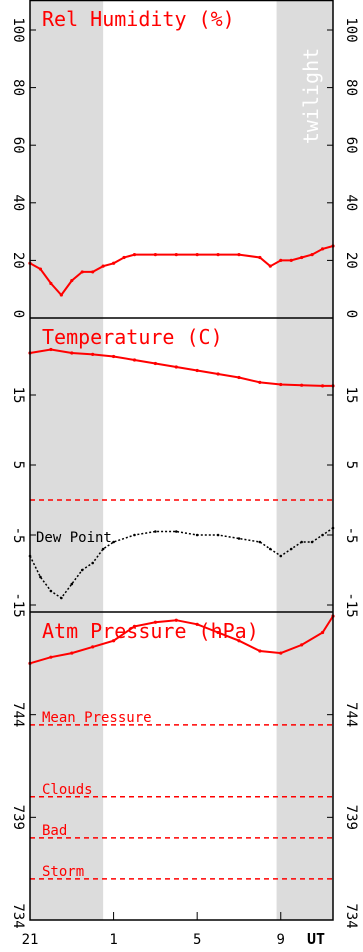 Image resolution: width=363 pixels, height=952 pixels. Describe the element at coordinates (351, 817) in the screenshot. I see `y-tick-label-right: 739` at that location.